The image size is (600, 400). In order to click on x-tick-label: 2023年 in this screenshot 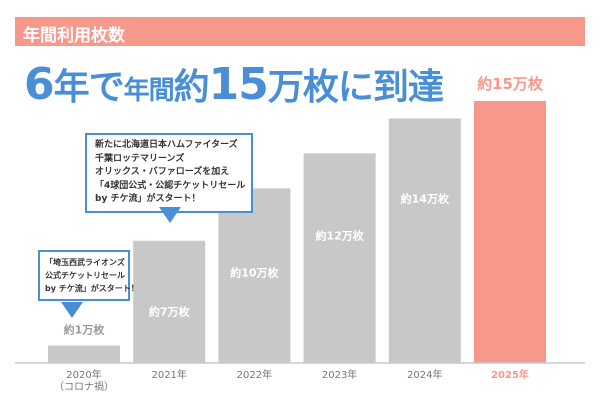, I will do `click(339, 374)`.